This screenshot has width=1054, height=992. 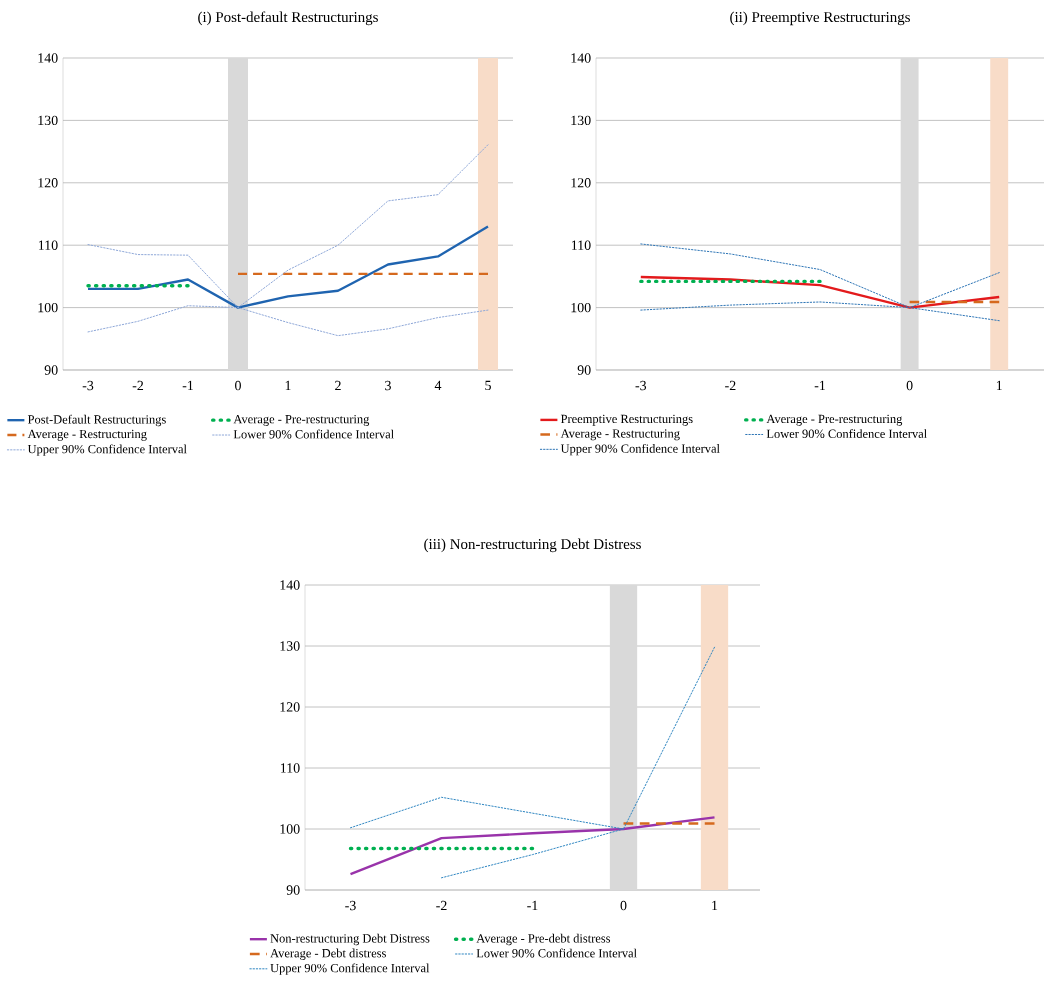 I want to click on legend-label: Average - Debt distress, so click(x=328, y=954).